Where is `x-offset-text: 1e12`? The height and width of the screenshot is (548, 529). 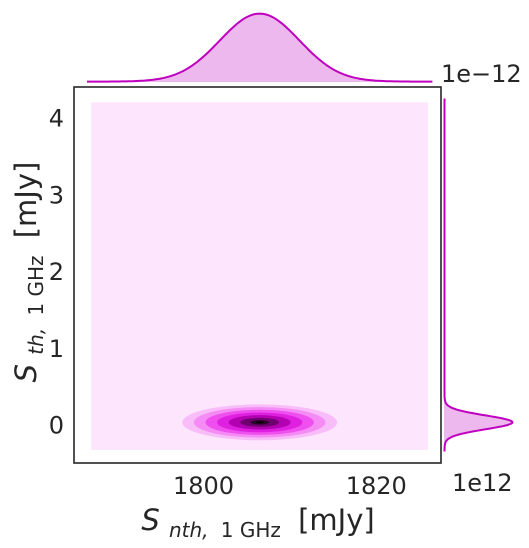
x-offset-text: 1e12 is located at coordinates (482, 483).